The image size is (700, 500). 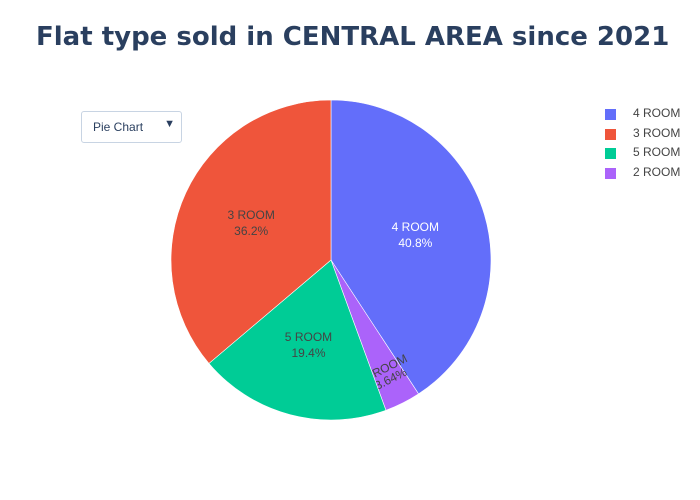 What do you see at coordinates (610, 173) in the screenshot?
I see `legend-swatch-2-room` at bounding box center [610, 173].